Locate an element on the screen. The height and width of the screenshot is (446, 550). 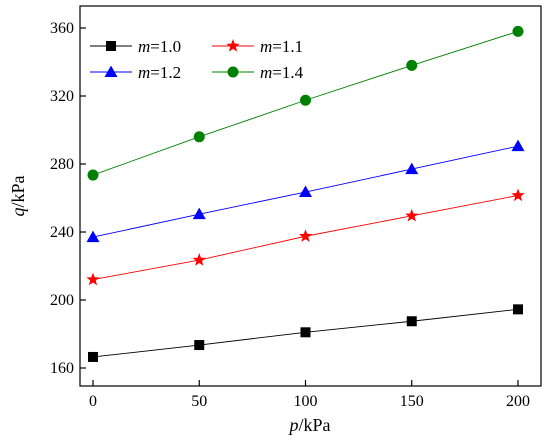
legend-item: m=1.2 is located at coordinates (135, 72).